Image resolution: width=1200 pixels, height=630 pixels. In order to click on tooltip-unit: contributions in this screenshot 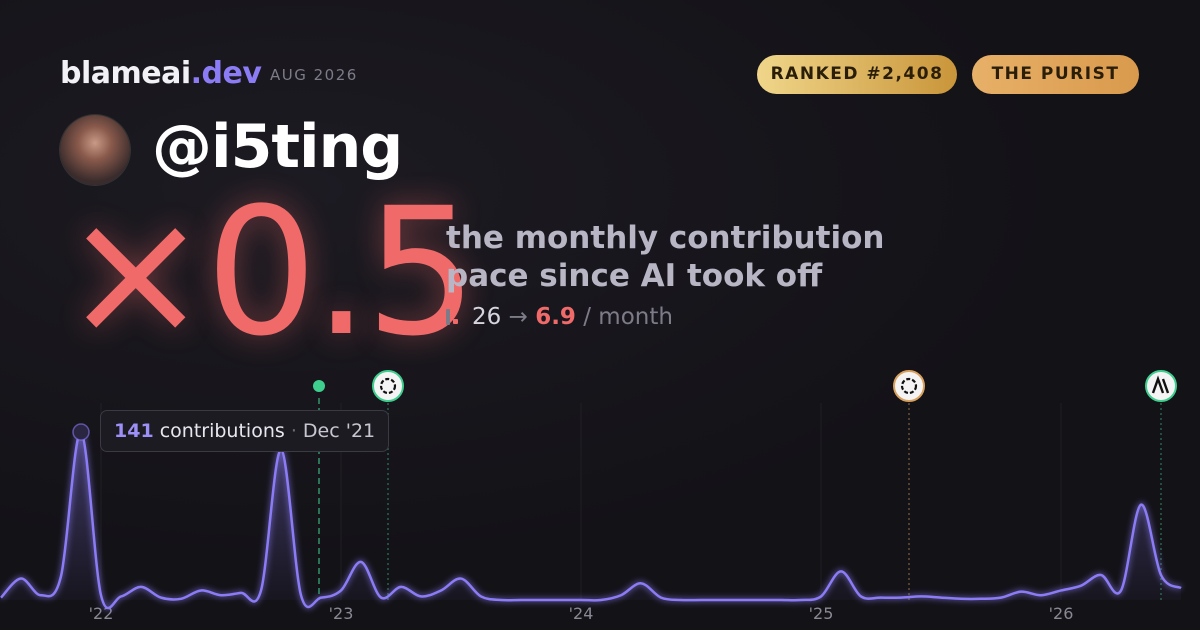, I will do `click(222, 431)`.